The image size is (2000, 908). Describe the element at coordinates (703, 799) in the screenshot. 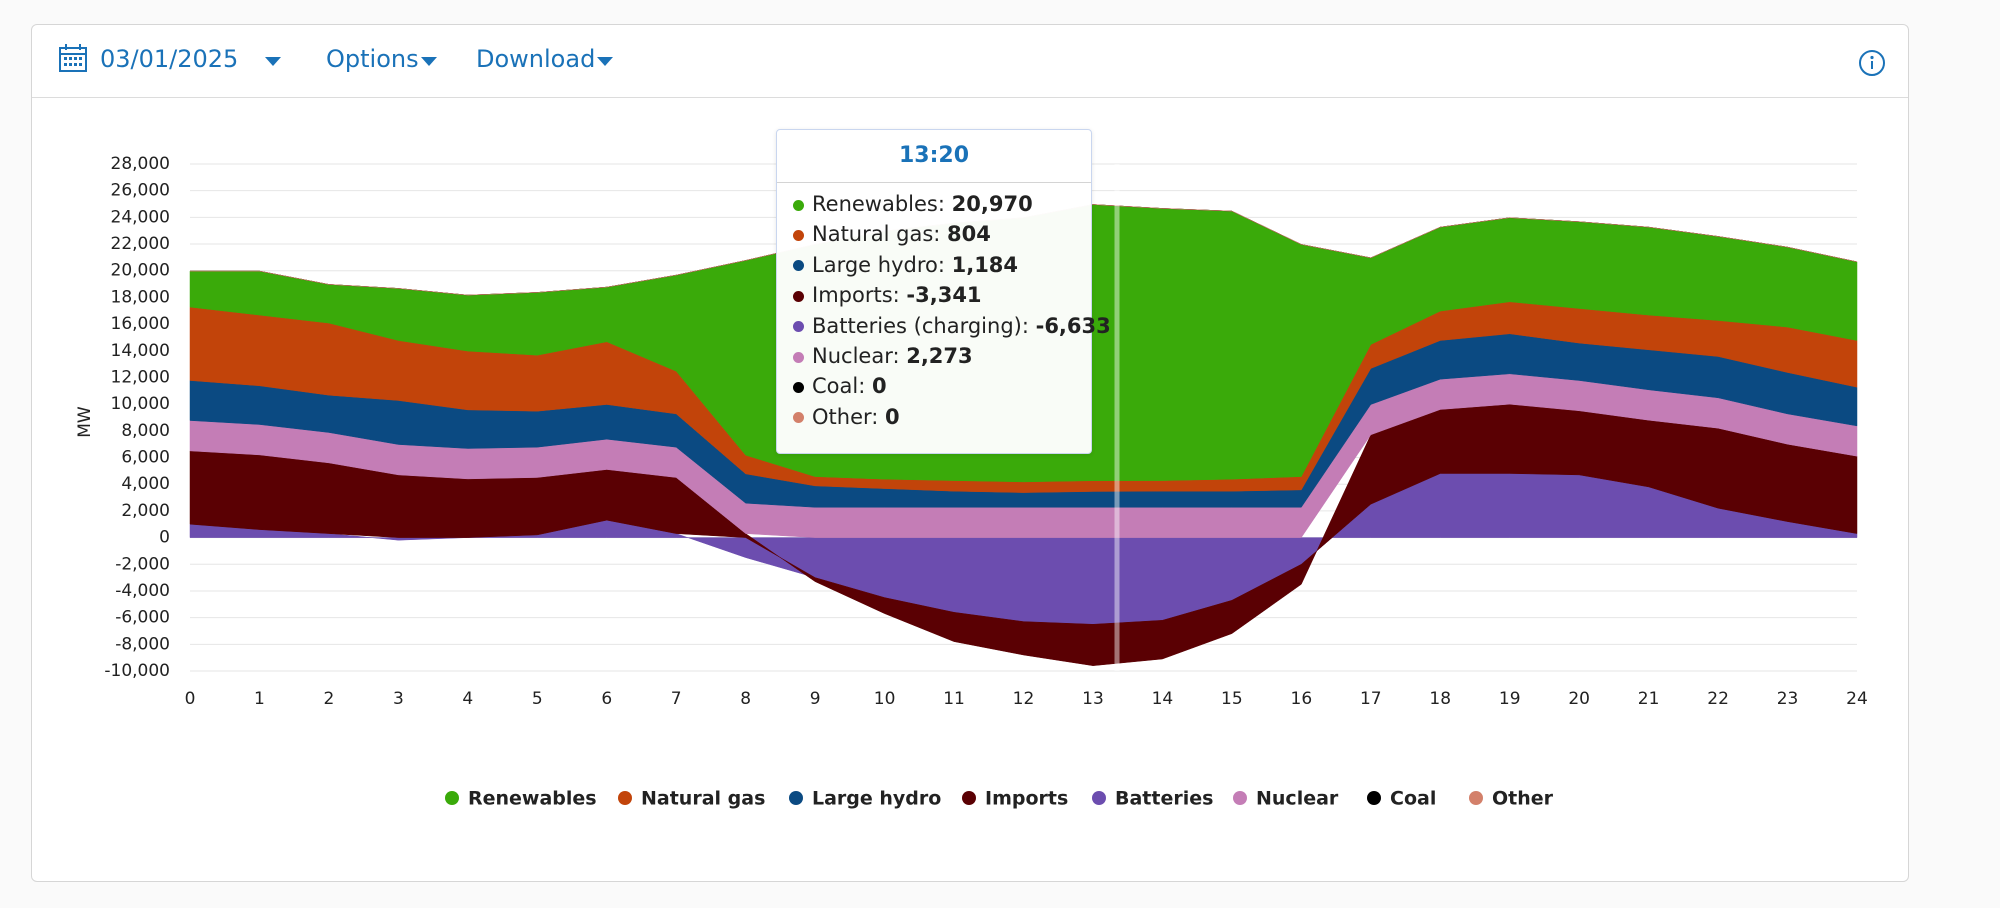

I see `legend-label: Natural gas` at that location.